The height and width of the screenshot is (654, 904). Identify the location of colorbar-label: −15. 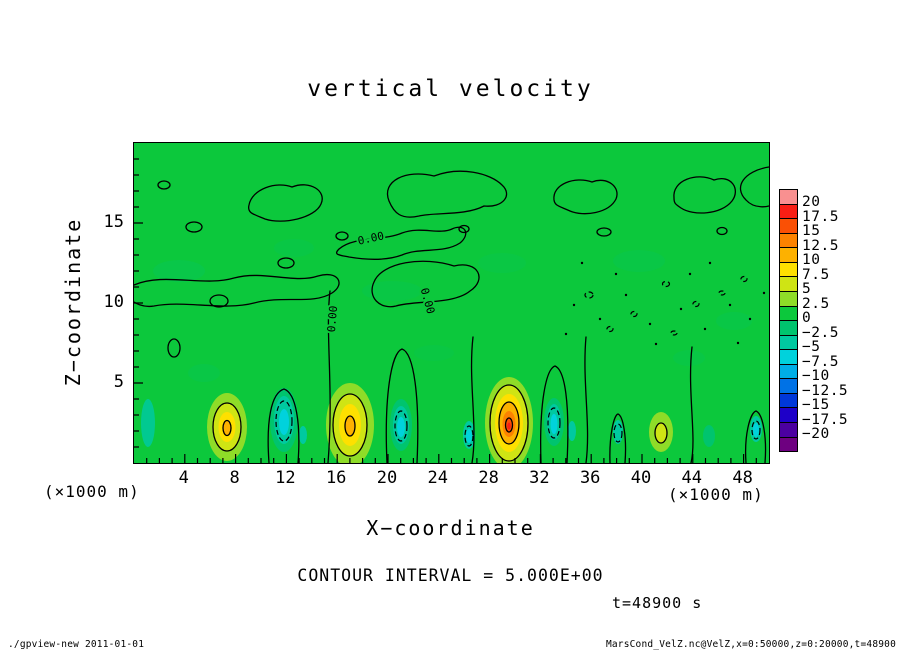
(816, 405).